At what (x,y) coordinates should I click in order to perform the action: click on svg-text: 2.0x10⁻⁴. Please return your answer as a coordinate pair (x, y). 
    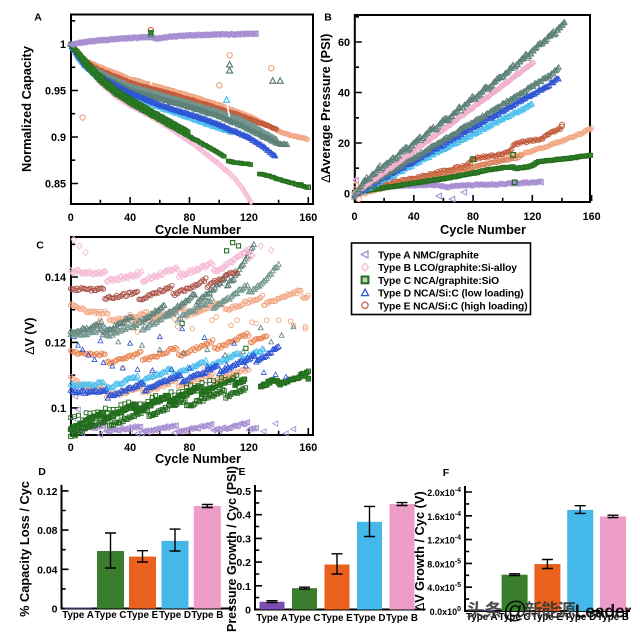
    Looking at the image, I should click on (444, 492).